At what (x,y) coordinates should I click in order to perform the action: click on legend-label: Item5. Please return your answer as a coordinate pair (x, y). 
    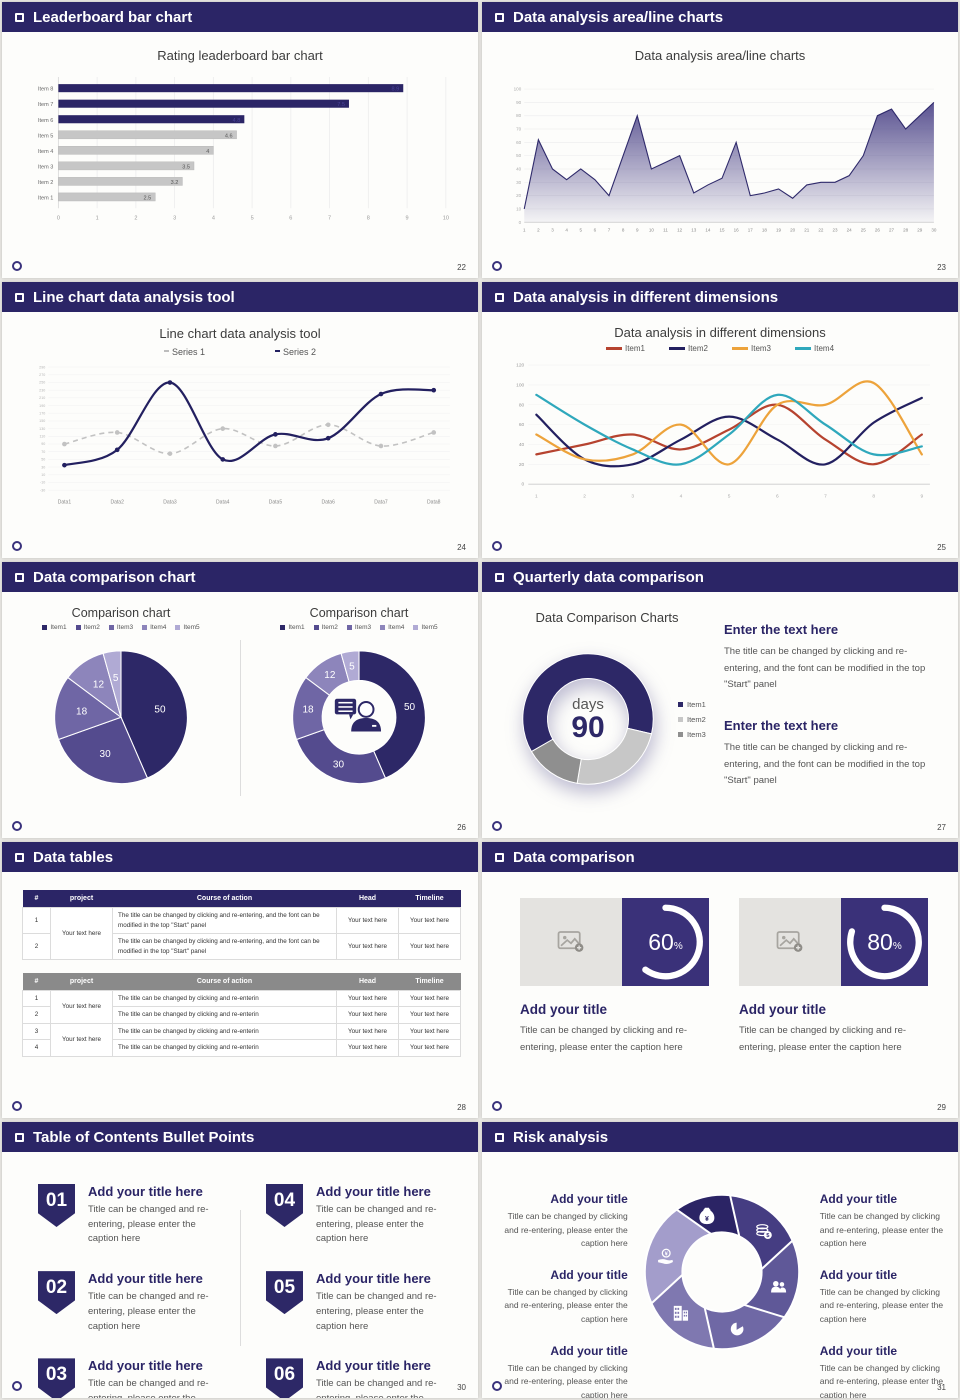
    Looking at the image, I should click on (429, 627).